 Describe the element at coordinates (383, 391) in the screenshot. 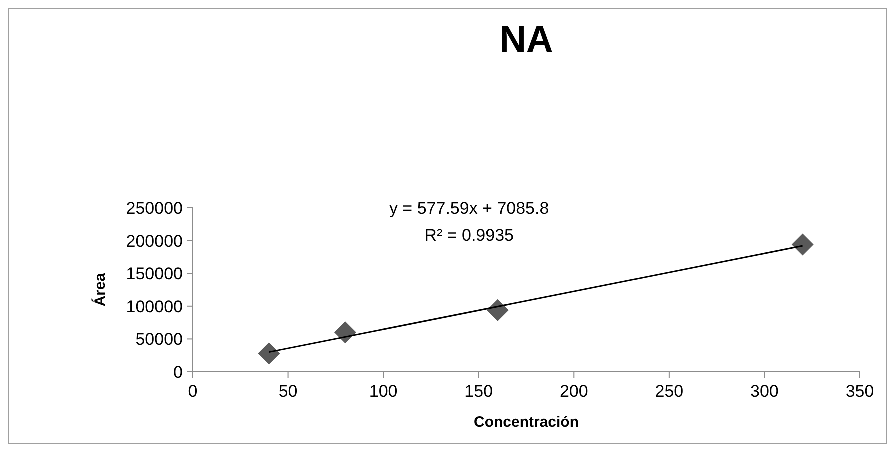

I see `x-tick-label: 100` at that location.